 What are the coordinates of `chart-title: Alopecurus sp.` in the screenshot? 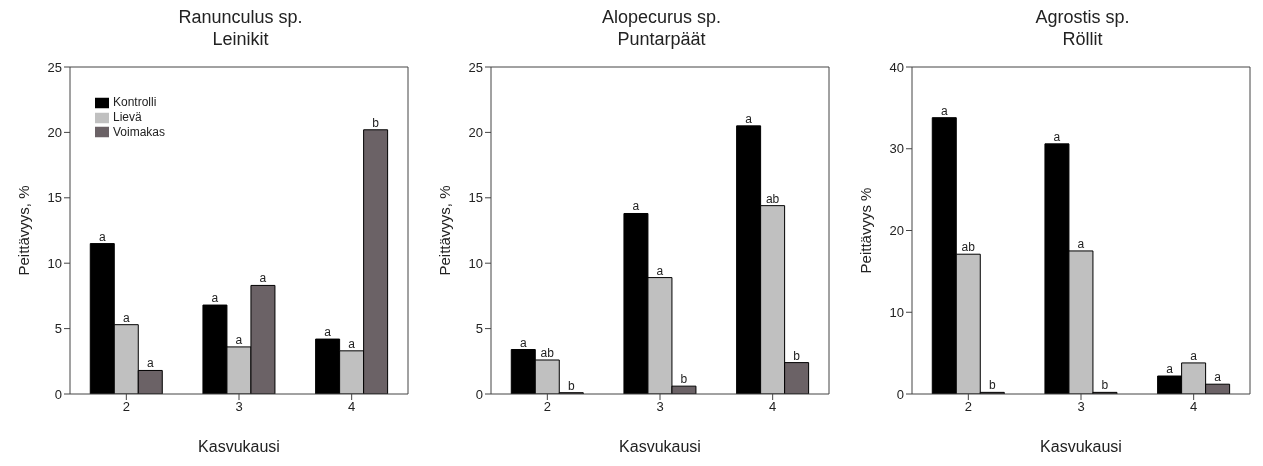 It's located at (661, 17).